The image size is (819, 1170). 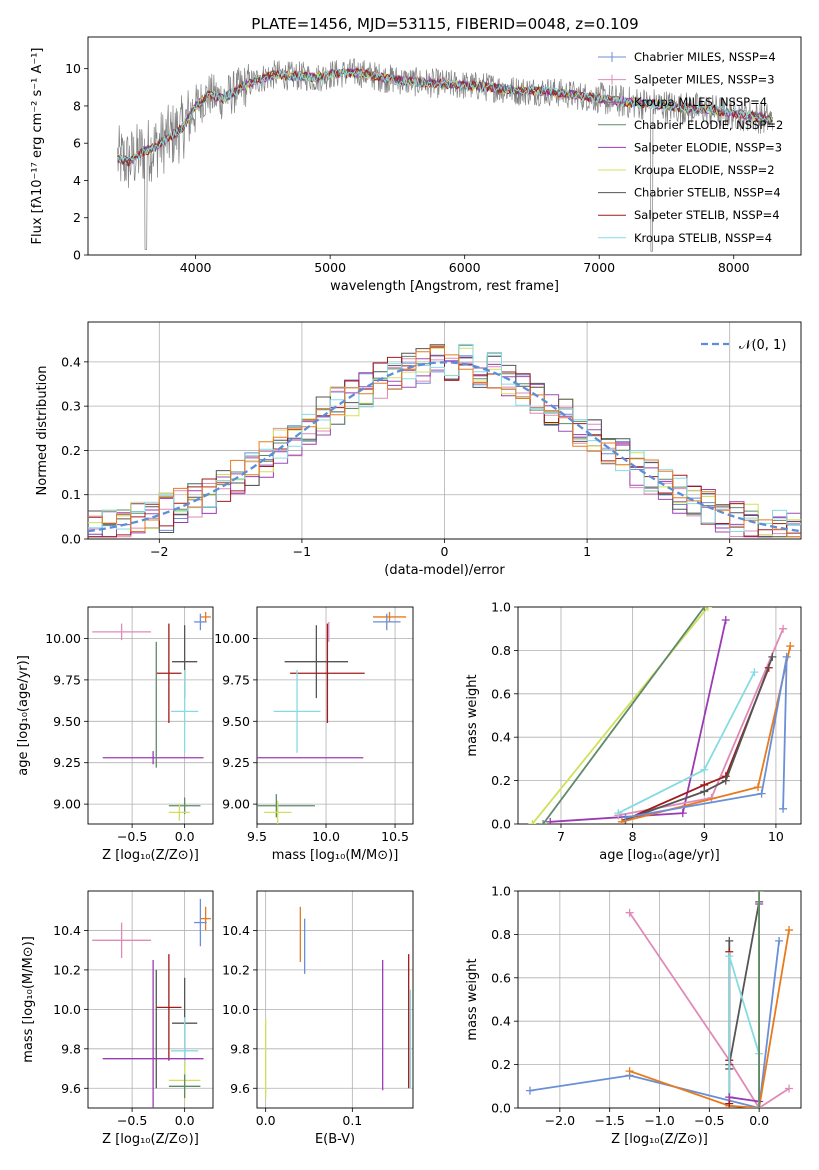 I want to click on age_vs_mass-xtick-label: 9.5, so click(x=257, y=836).